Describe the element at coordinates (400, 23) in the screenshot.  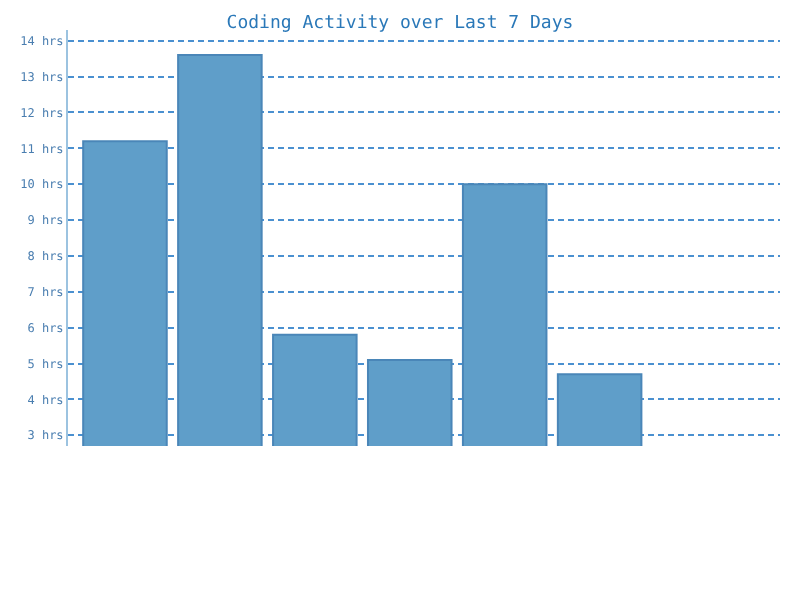
I see `chart-title: Coding Activity over Last 7 Days` at that location.